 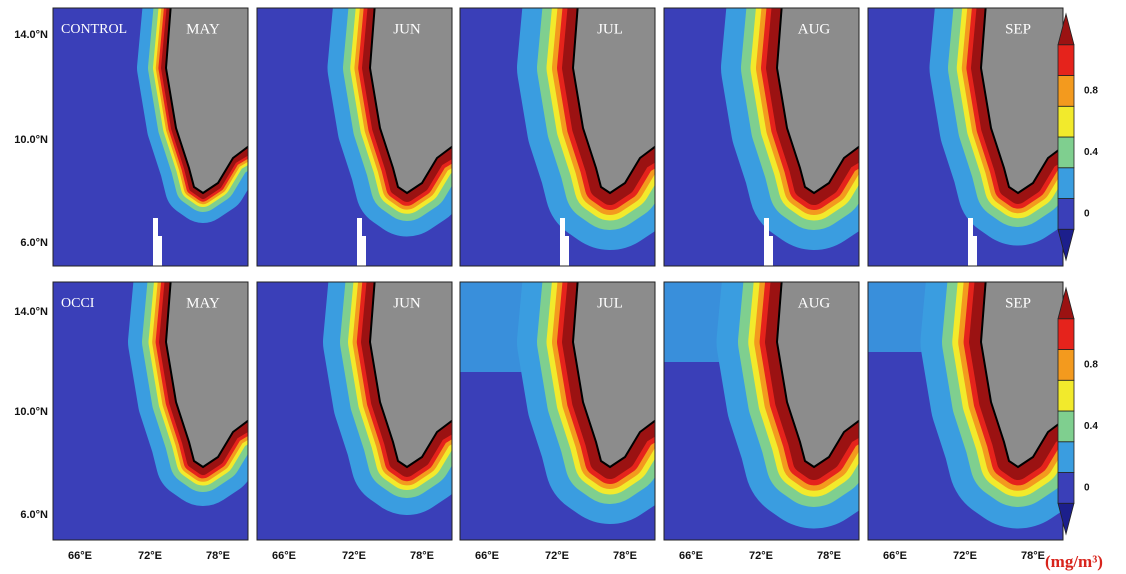 What do you see at coordinates (94, 29) in the screenshot?
I see `row-label: CONTROL` at bounding box center [94, 29].